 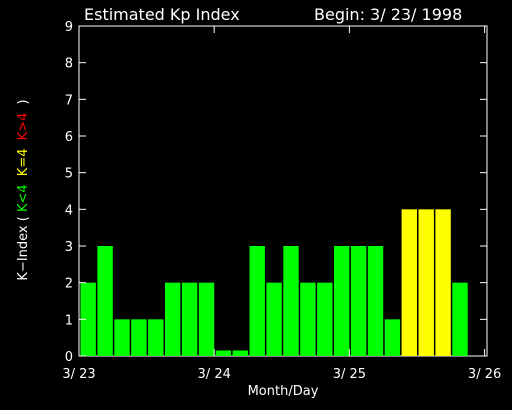 I want to click on y-axis-label-red: K>4, so click(x=23, y=127).